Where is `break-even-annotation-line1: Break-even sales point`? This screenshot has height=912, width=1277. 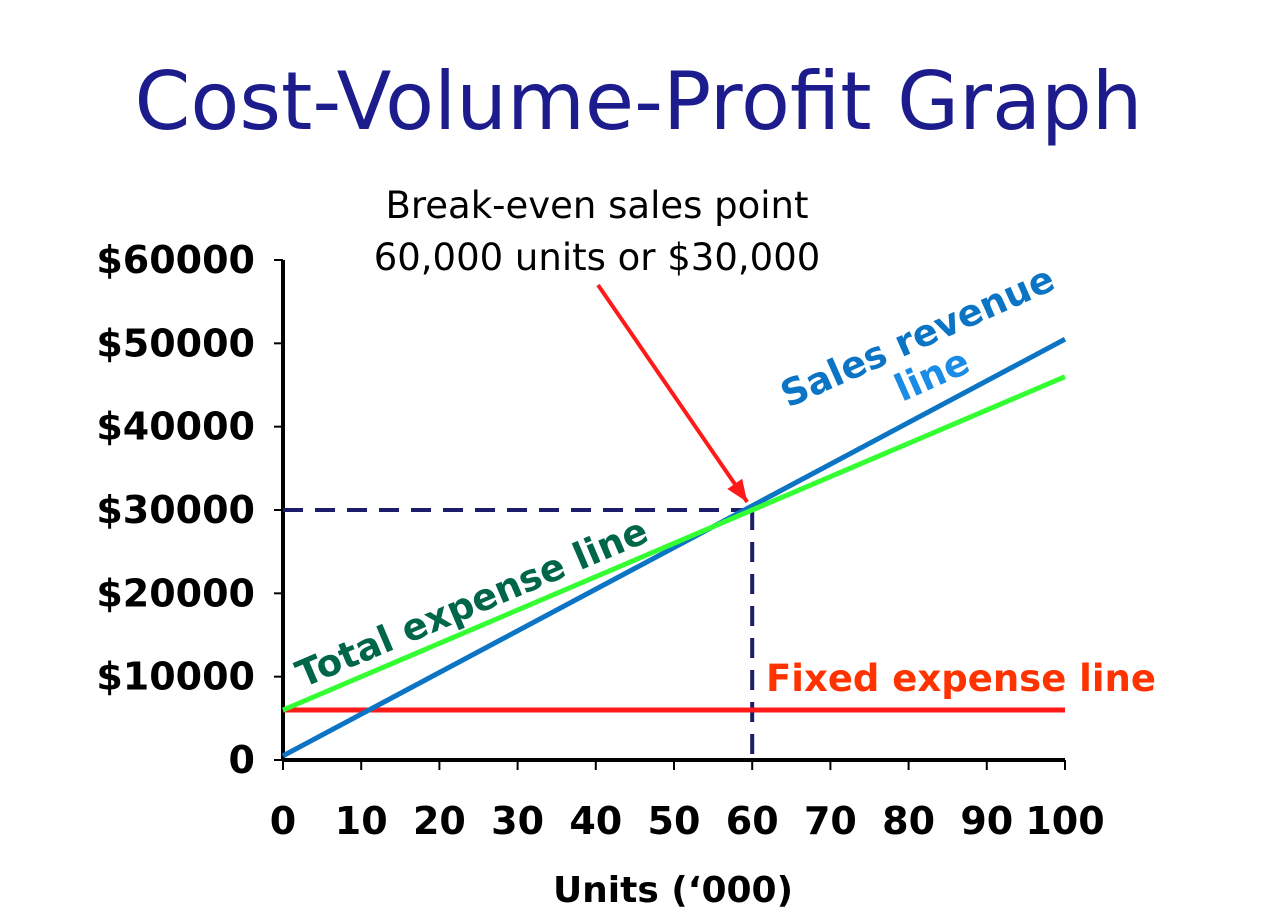 break-even-annotation-line1: Break-even sales point is located at coordinates (596, 205).